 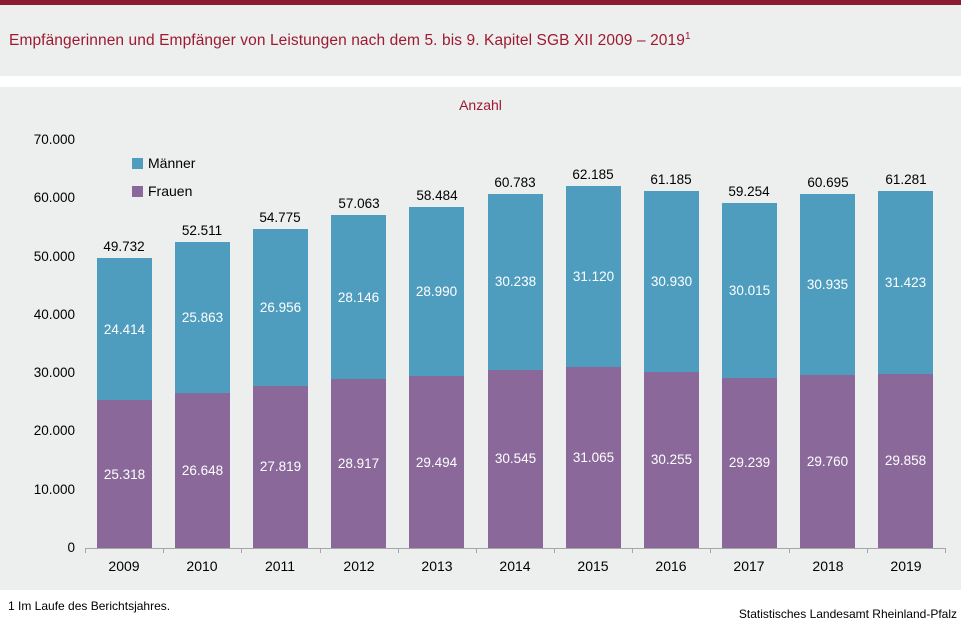 What do you see at coordinates (480, 105) in the screenshot?
I see `chart-axis-title: Anzahl` at bounding box center [480, 105].